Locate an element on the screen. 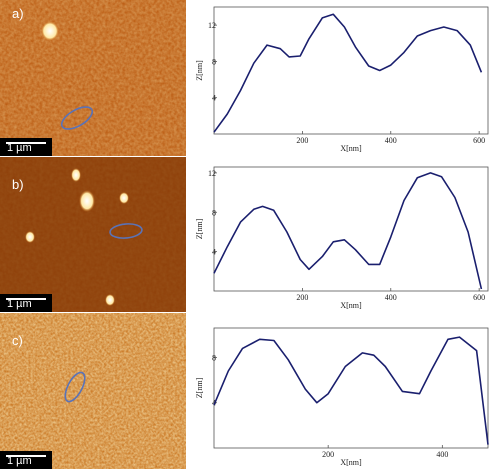 This screenshot has width=502, height=469. scalebar-a: 1 µm is located at coordinates (26, 147).